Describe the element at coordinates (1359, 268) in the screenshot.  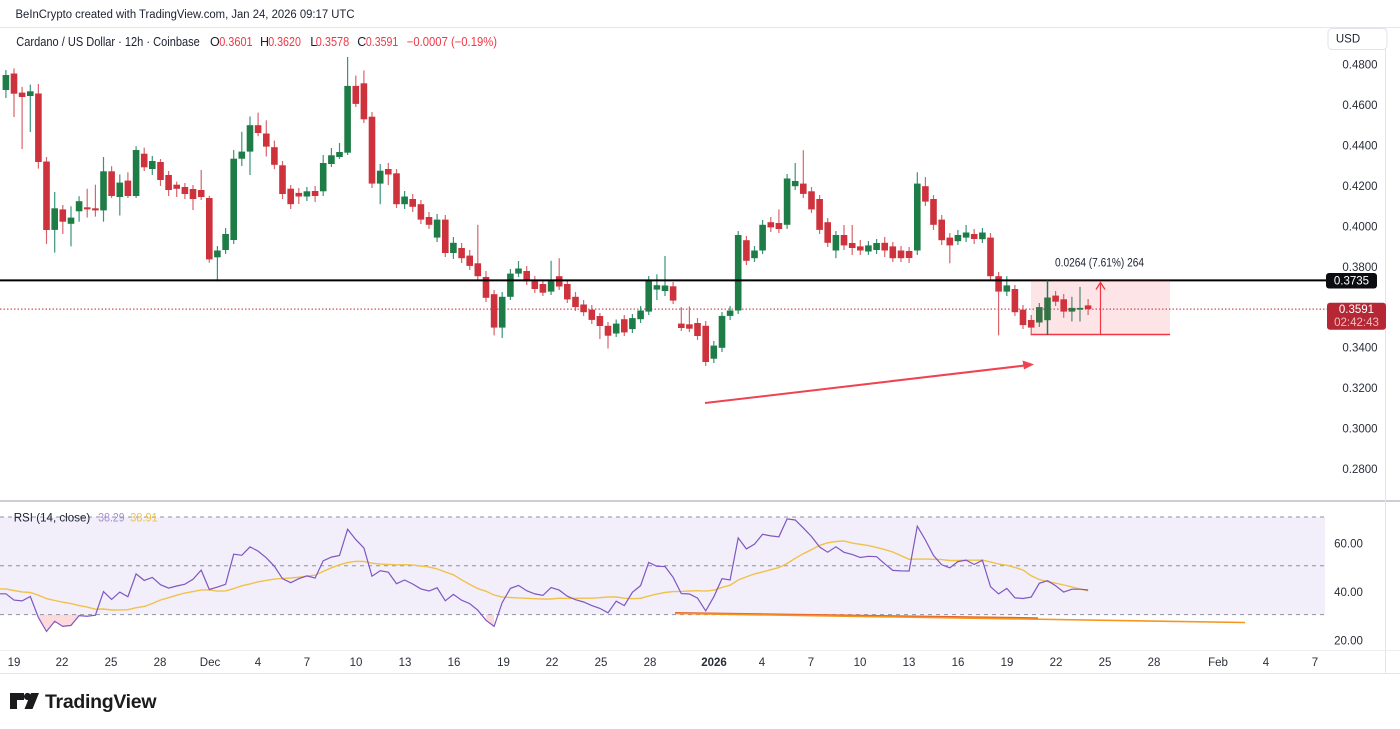
I see `svg-text: 0.3800` at that location.